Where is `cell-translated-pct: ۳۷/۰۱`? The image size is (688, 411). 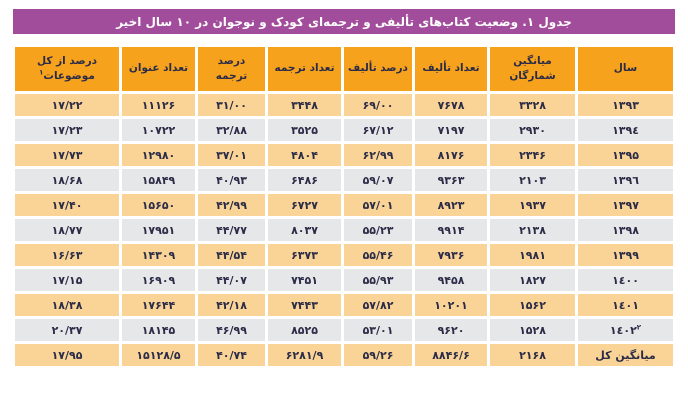
cell-translated-pct: ۳۷/۰۱ is located at coordinates (231, 155).